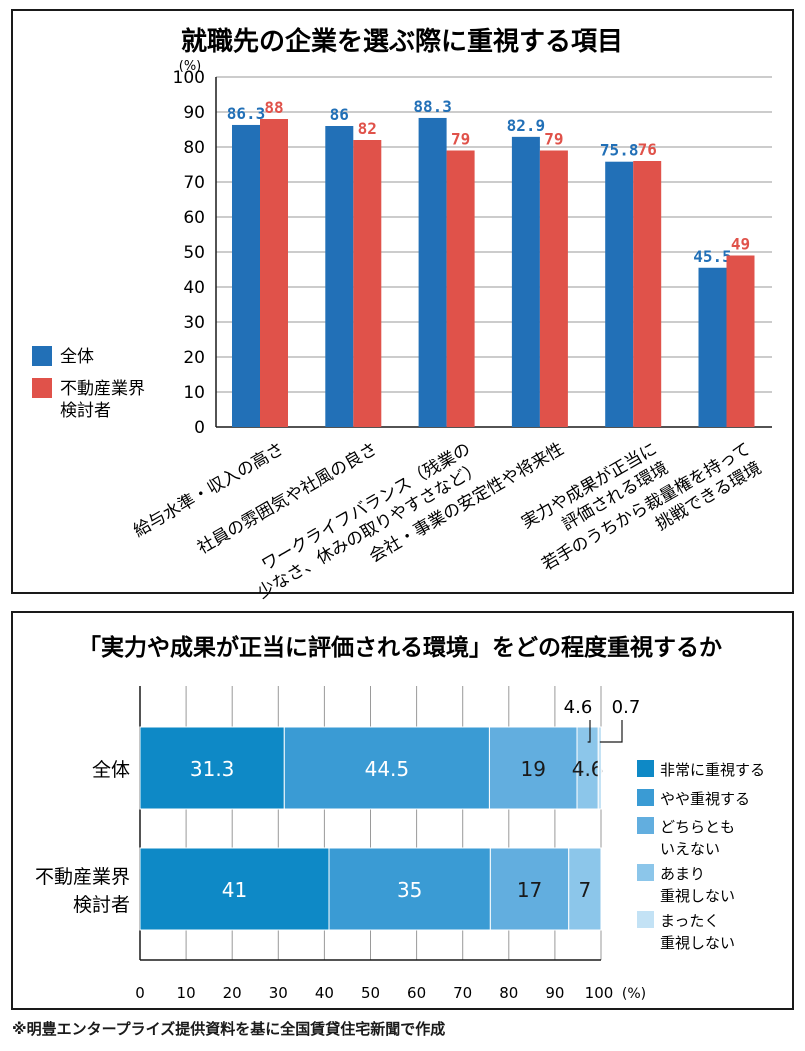 The width and height of the screenshot is (805, 1051). What do you see at coordinates (77, 357) in the screenshot?
I see `legend-label: 全体` at bounding box center [77, 357].